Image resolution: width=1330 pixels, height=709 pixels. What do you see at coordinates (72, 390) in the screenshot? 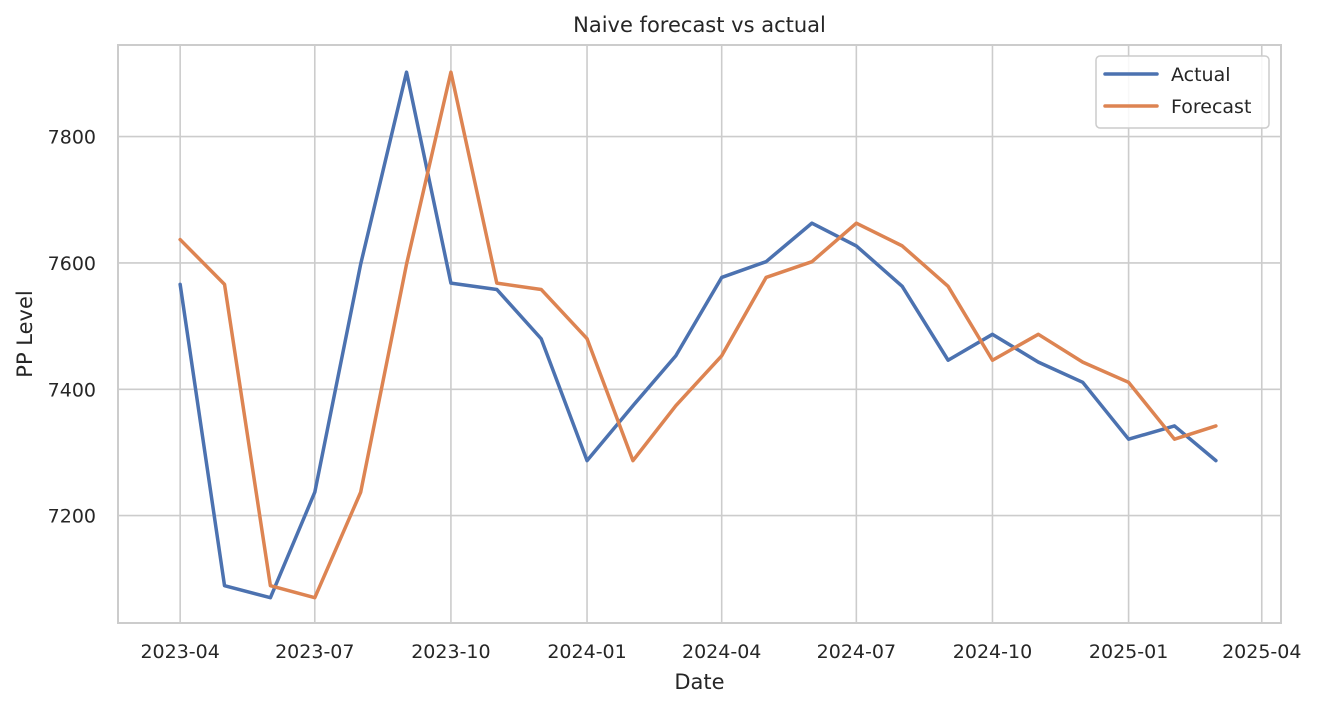
I see `y-tick-label: 7400` at bounding box center [72, 390].